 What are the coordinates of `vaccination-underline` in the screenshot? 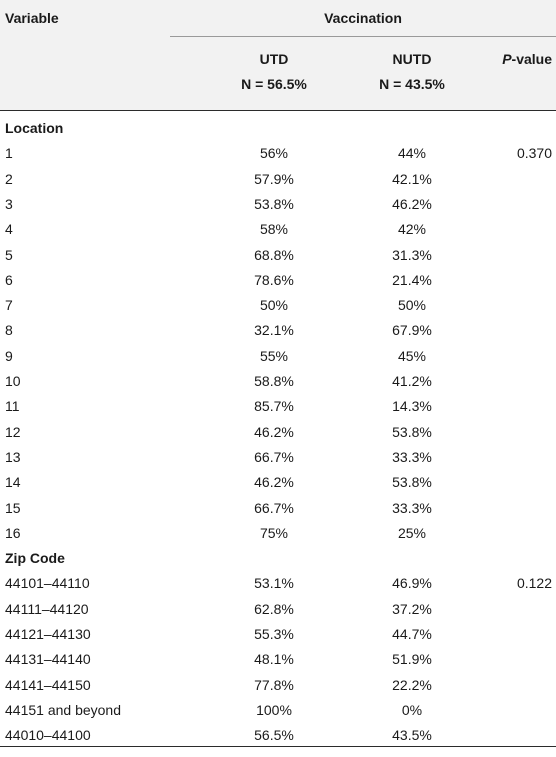 It's located at (363, 36).